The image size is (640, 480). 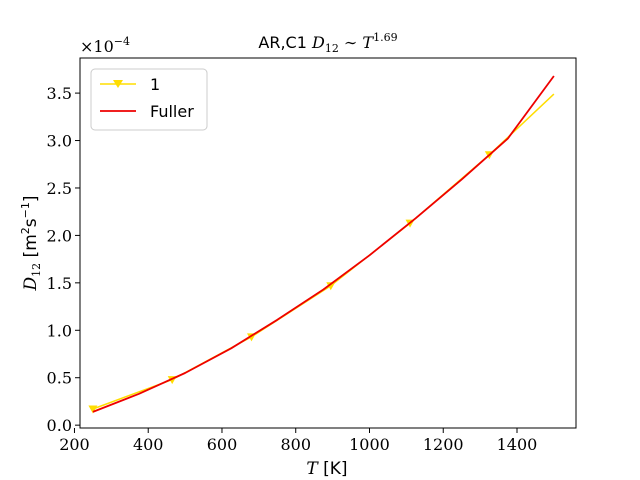 I want to click on y-tick-label: 2.5, so click(x=59, y=188).